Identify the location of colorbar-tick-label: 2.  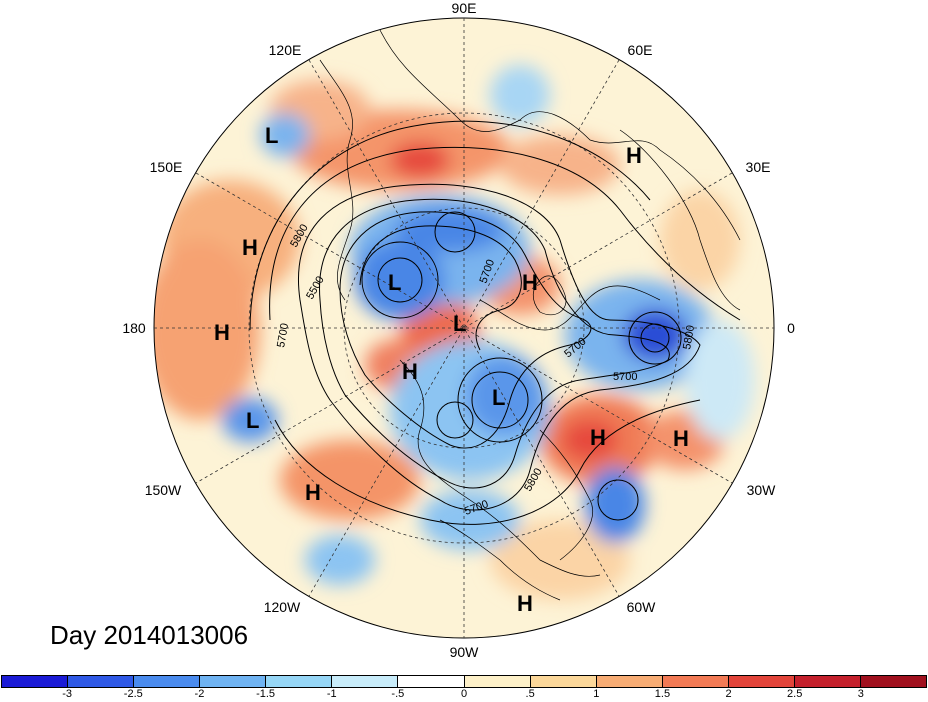
(728, 694).